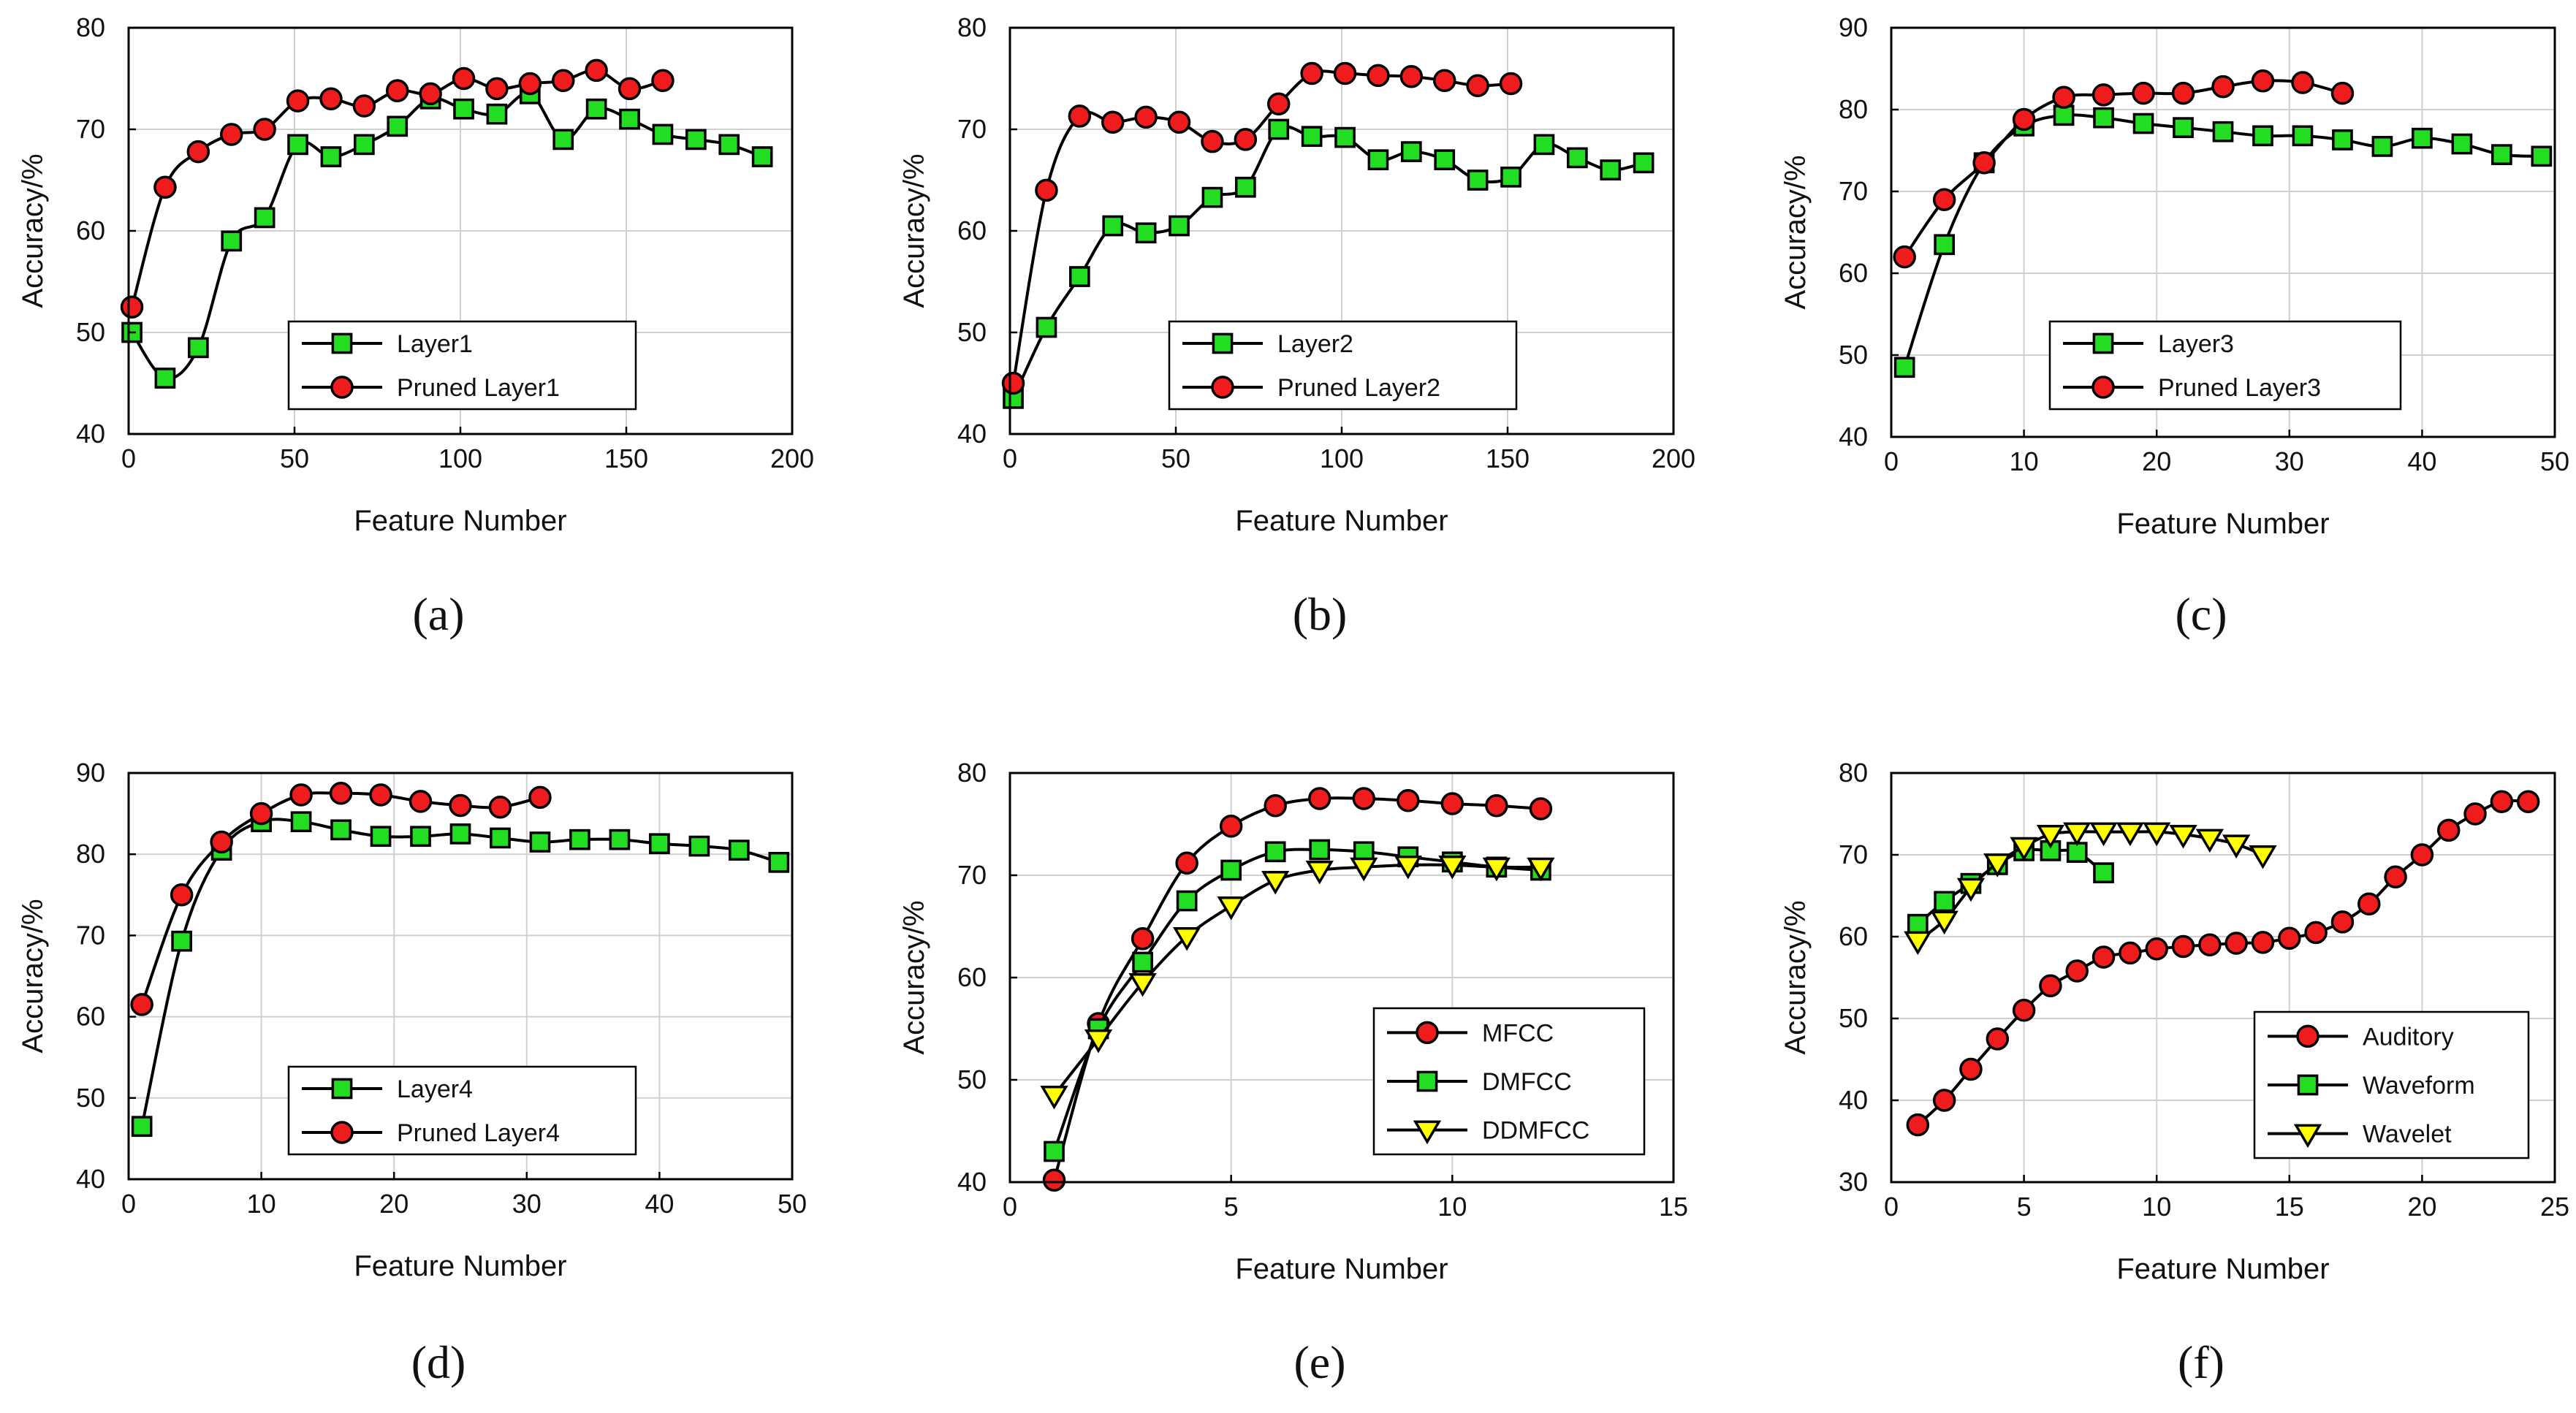 The width and height of the screenshot is (2576, 1413). I want to click on series-layer2, so click(1328, 263).